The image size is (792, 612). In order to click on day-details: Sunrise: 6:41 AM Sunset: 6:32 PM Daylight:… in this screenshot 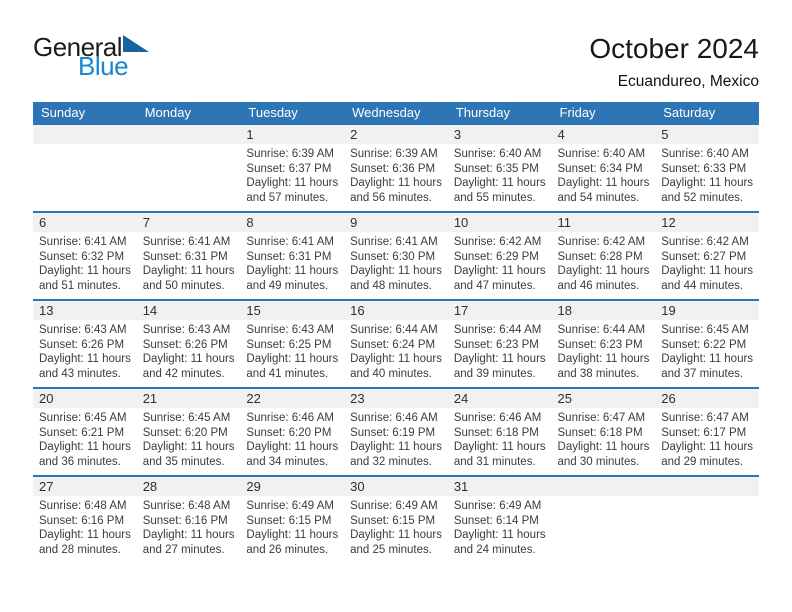, I will do `click(85, 262)`.